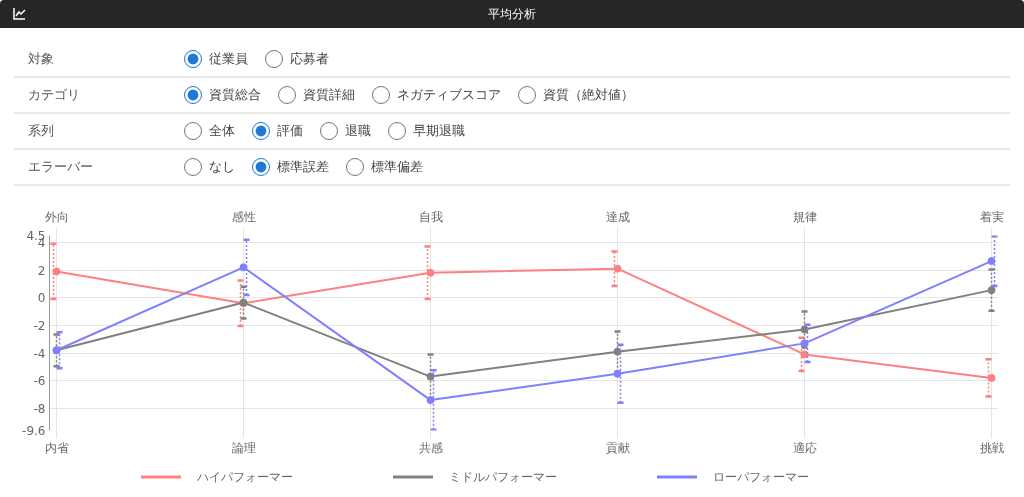 The image size is (1024, 497). Describe the element at coordinates (804, 216) in the screenshot. I see `annotation: 規律` at that location.